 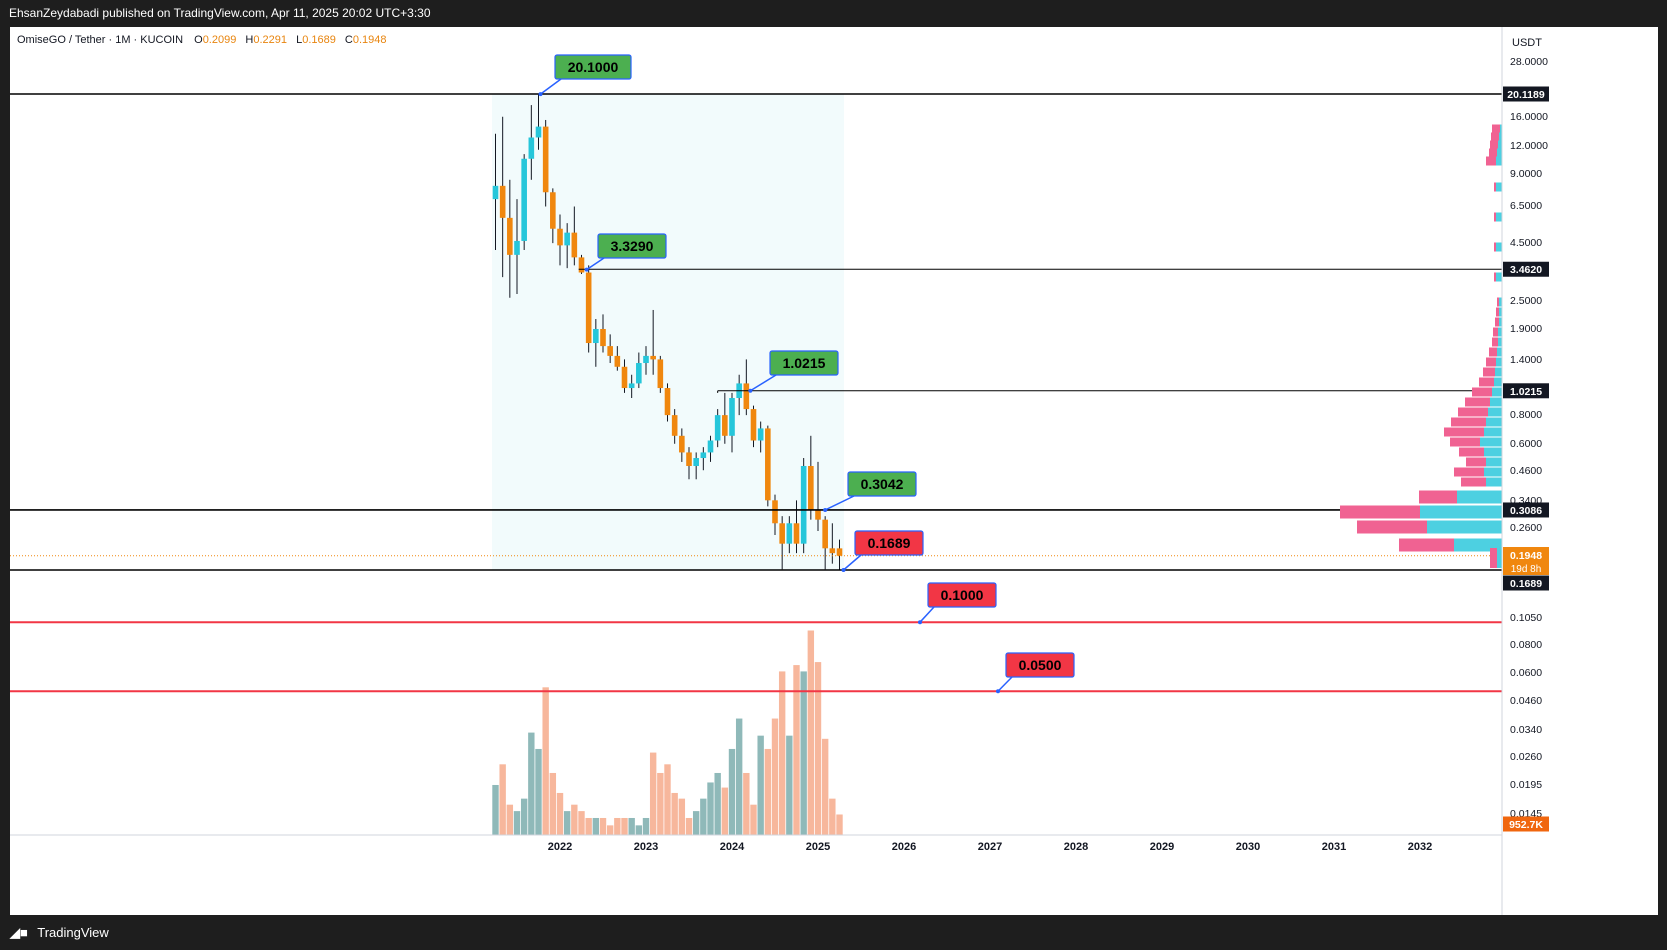 I want to click on price-tick-label: 0.0195, so click(x=1526, y=785).